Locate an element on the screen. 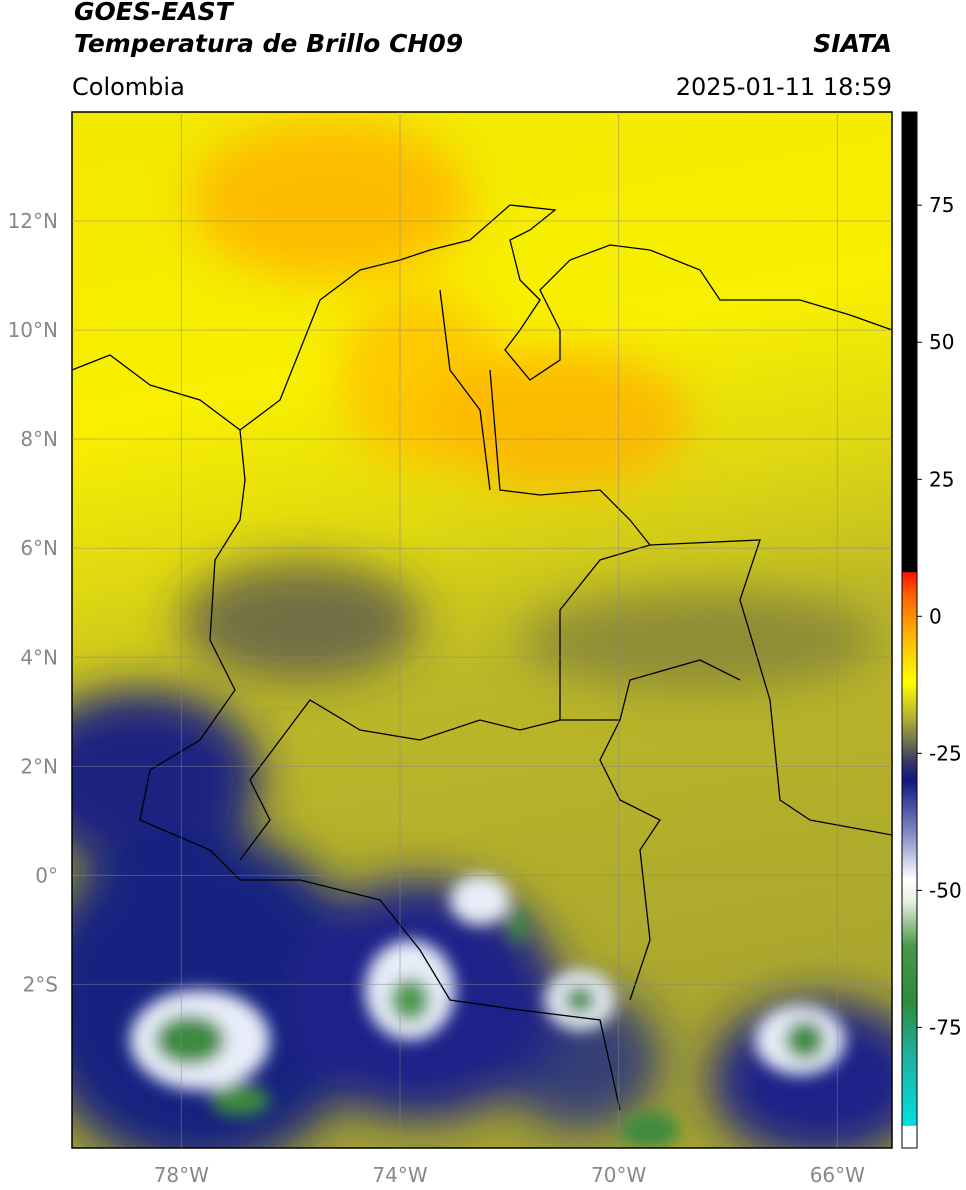 Image resolution: width=966 pixels, height=1190 pixels. colorbar-tick-label: 25 is located at coordinates (941, 479).